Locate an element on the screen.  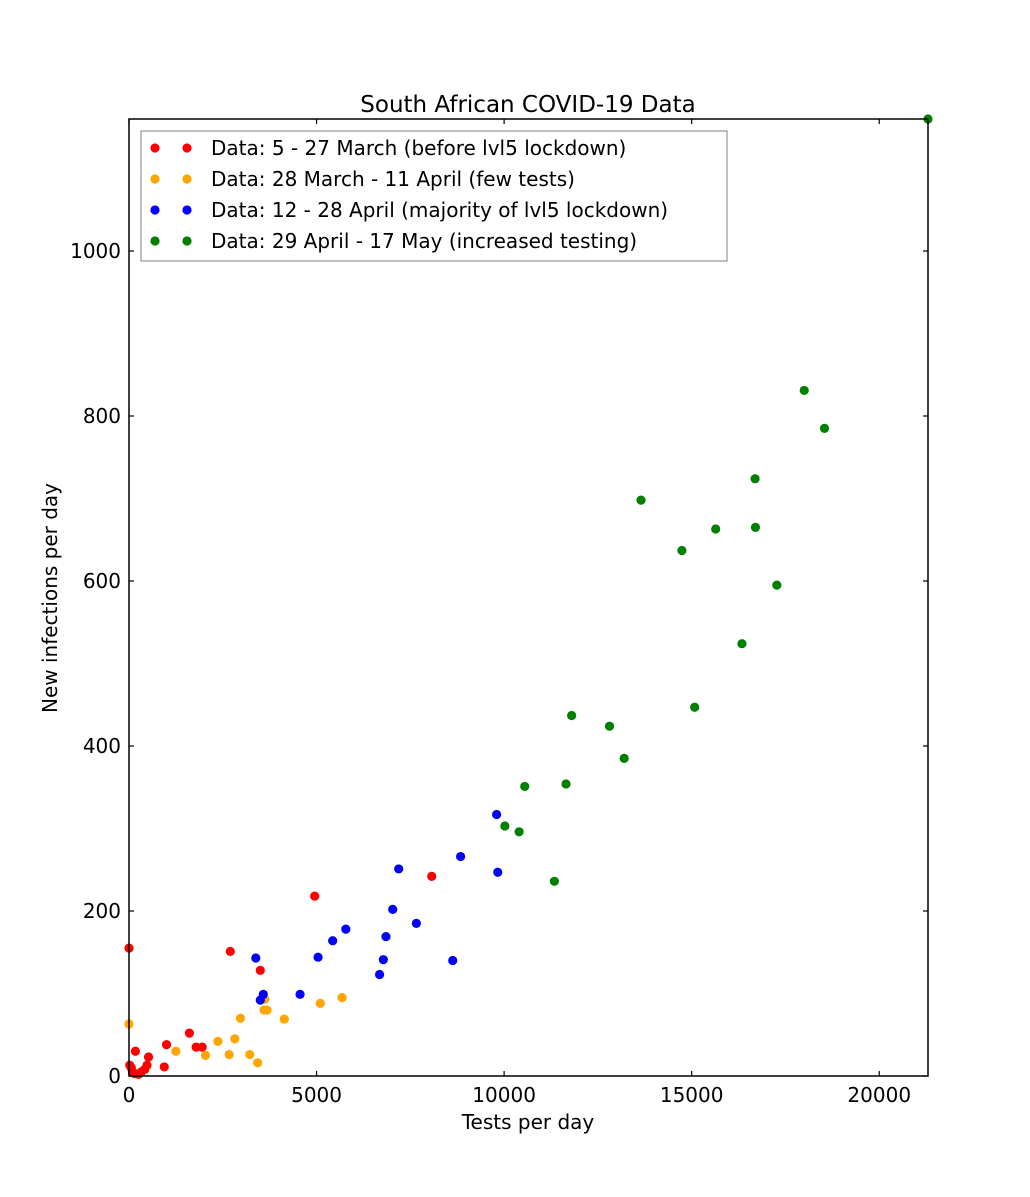
legend-box is located at coordinates (434, 196).